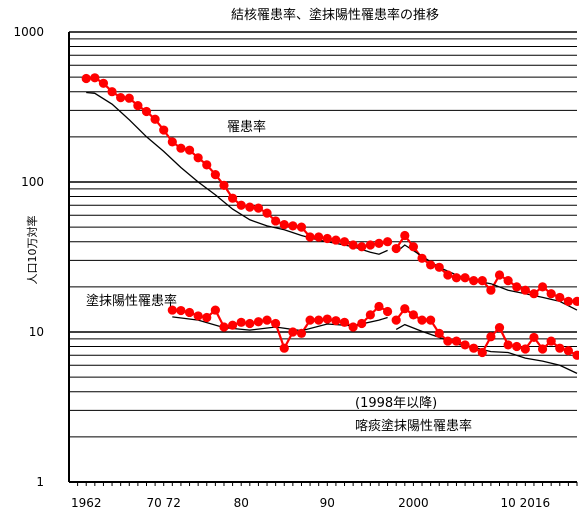  Describe the element at coordinates (526, 503) in the screenshot. I see `x-tick-label: 10 2016` at that location.